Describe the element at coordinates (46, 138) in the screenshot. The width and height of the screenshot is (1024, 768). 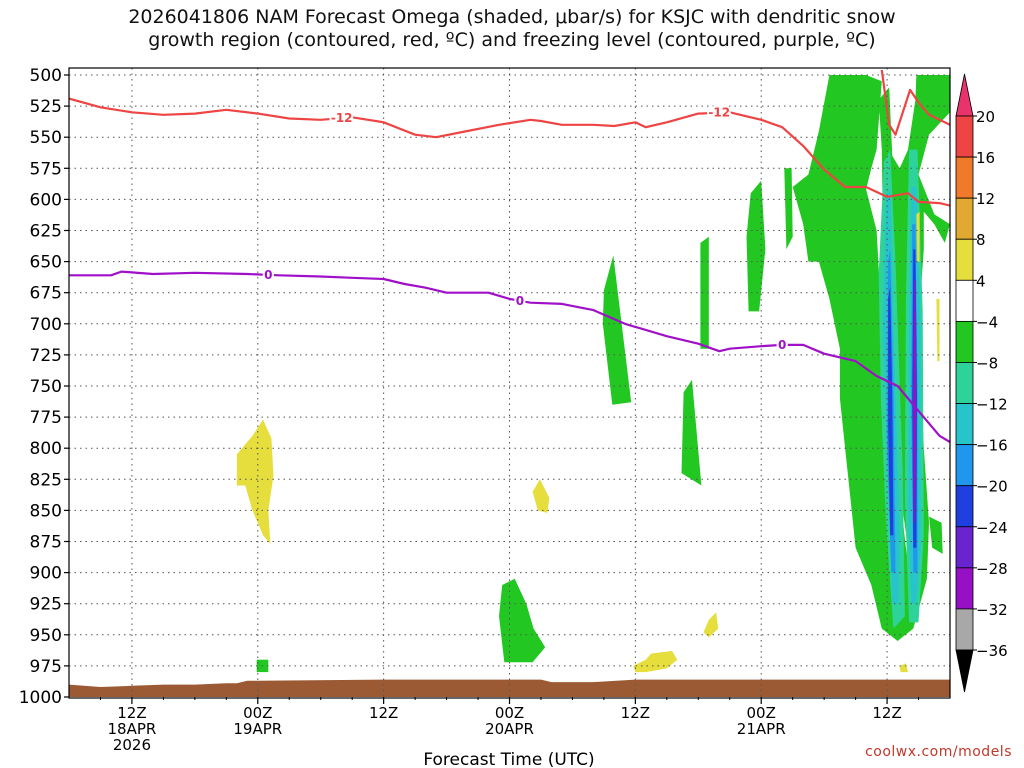
I see `y-tick-label: 550` at that location.